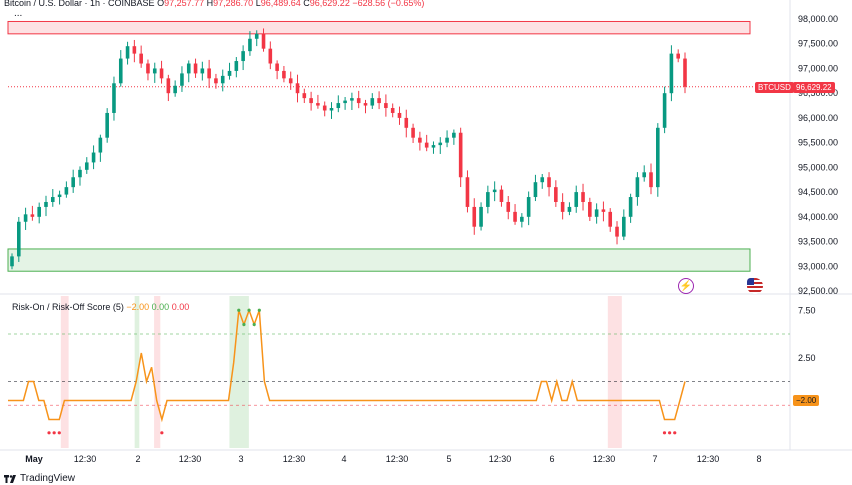  What do you see at coordinates (818, 192) in the screenshot?
I see `y-tick-label: 94,500.00` at bounding box center [818, 192].